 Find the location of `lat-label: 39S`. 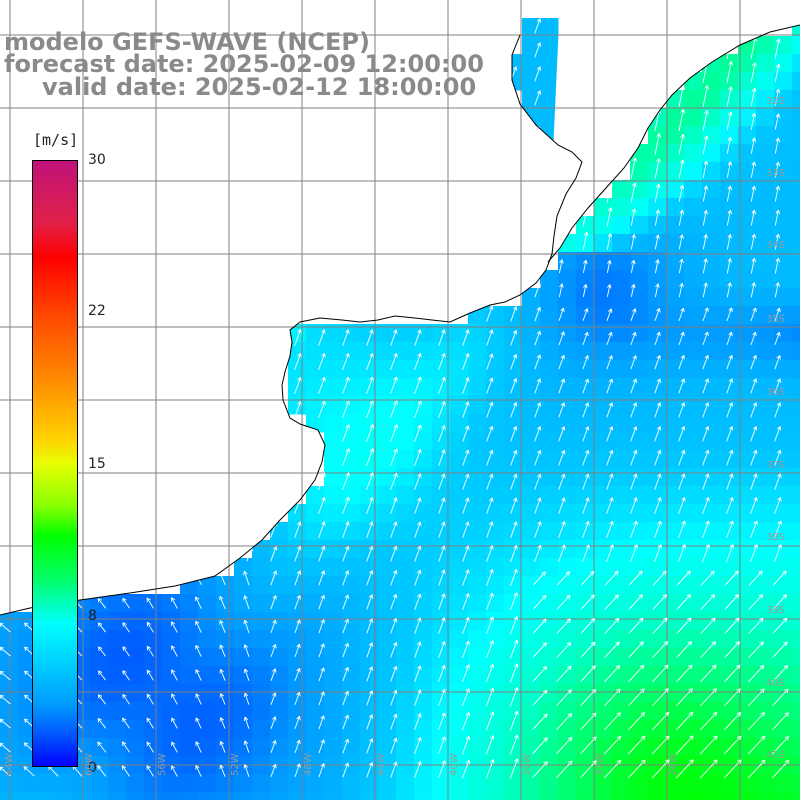

lat-label: 39S is located at coordinates (776, 610).